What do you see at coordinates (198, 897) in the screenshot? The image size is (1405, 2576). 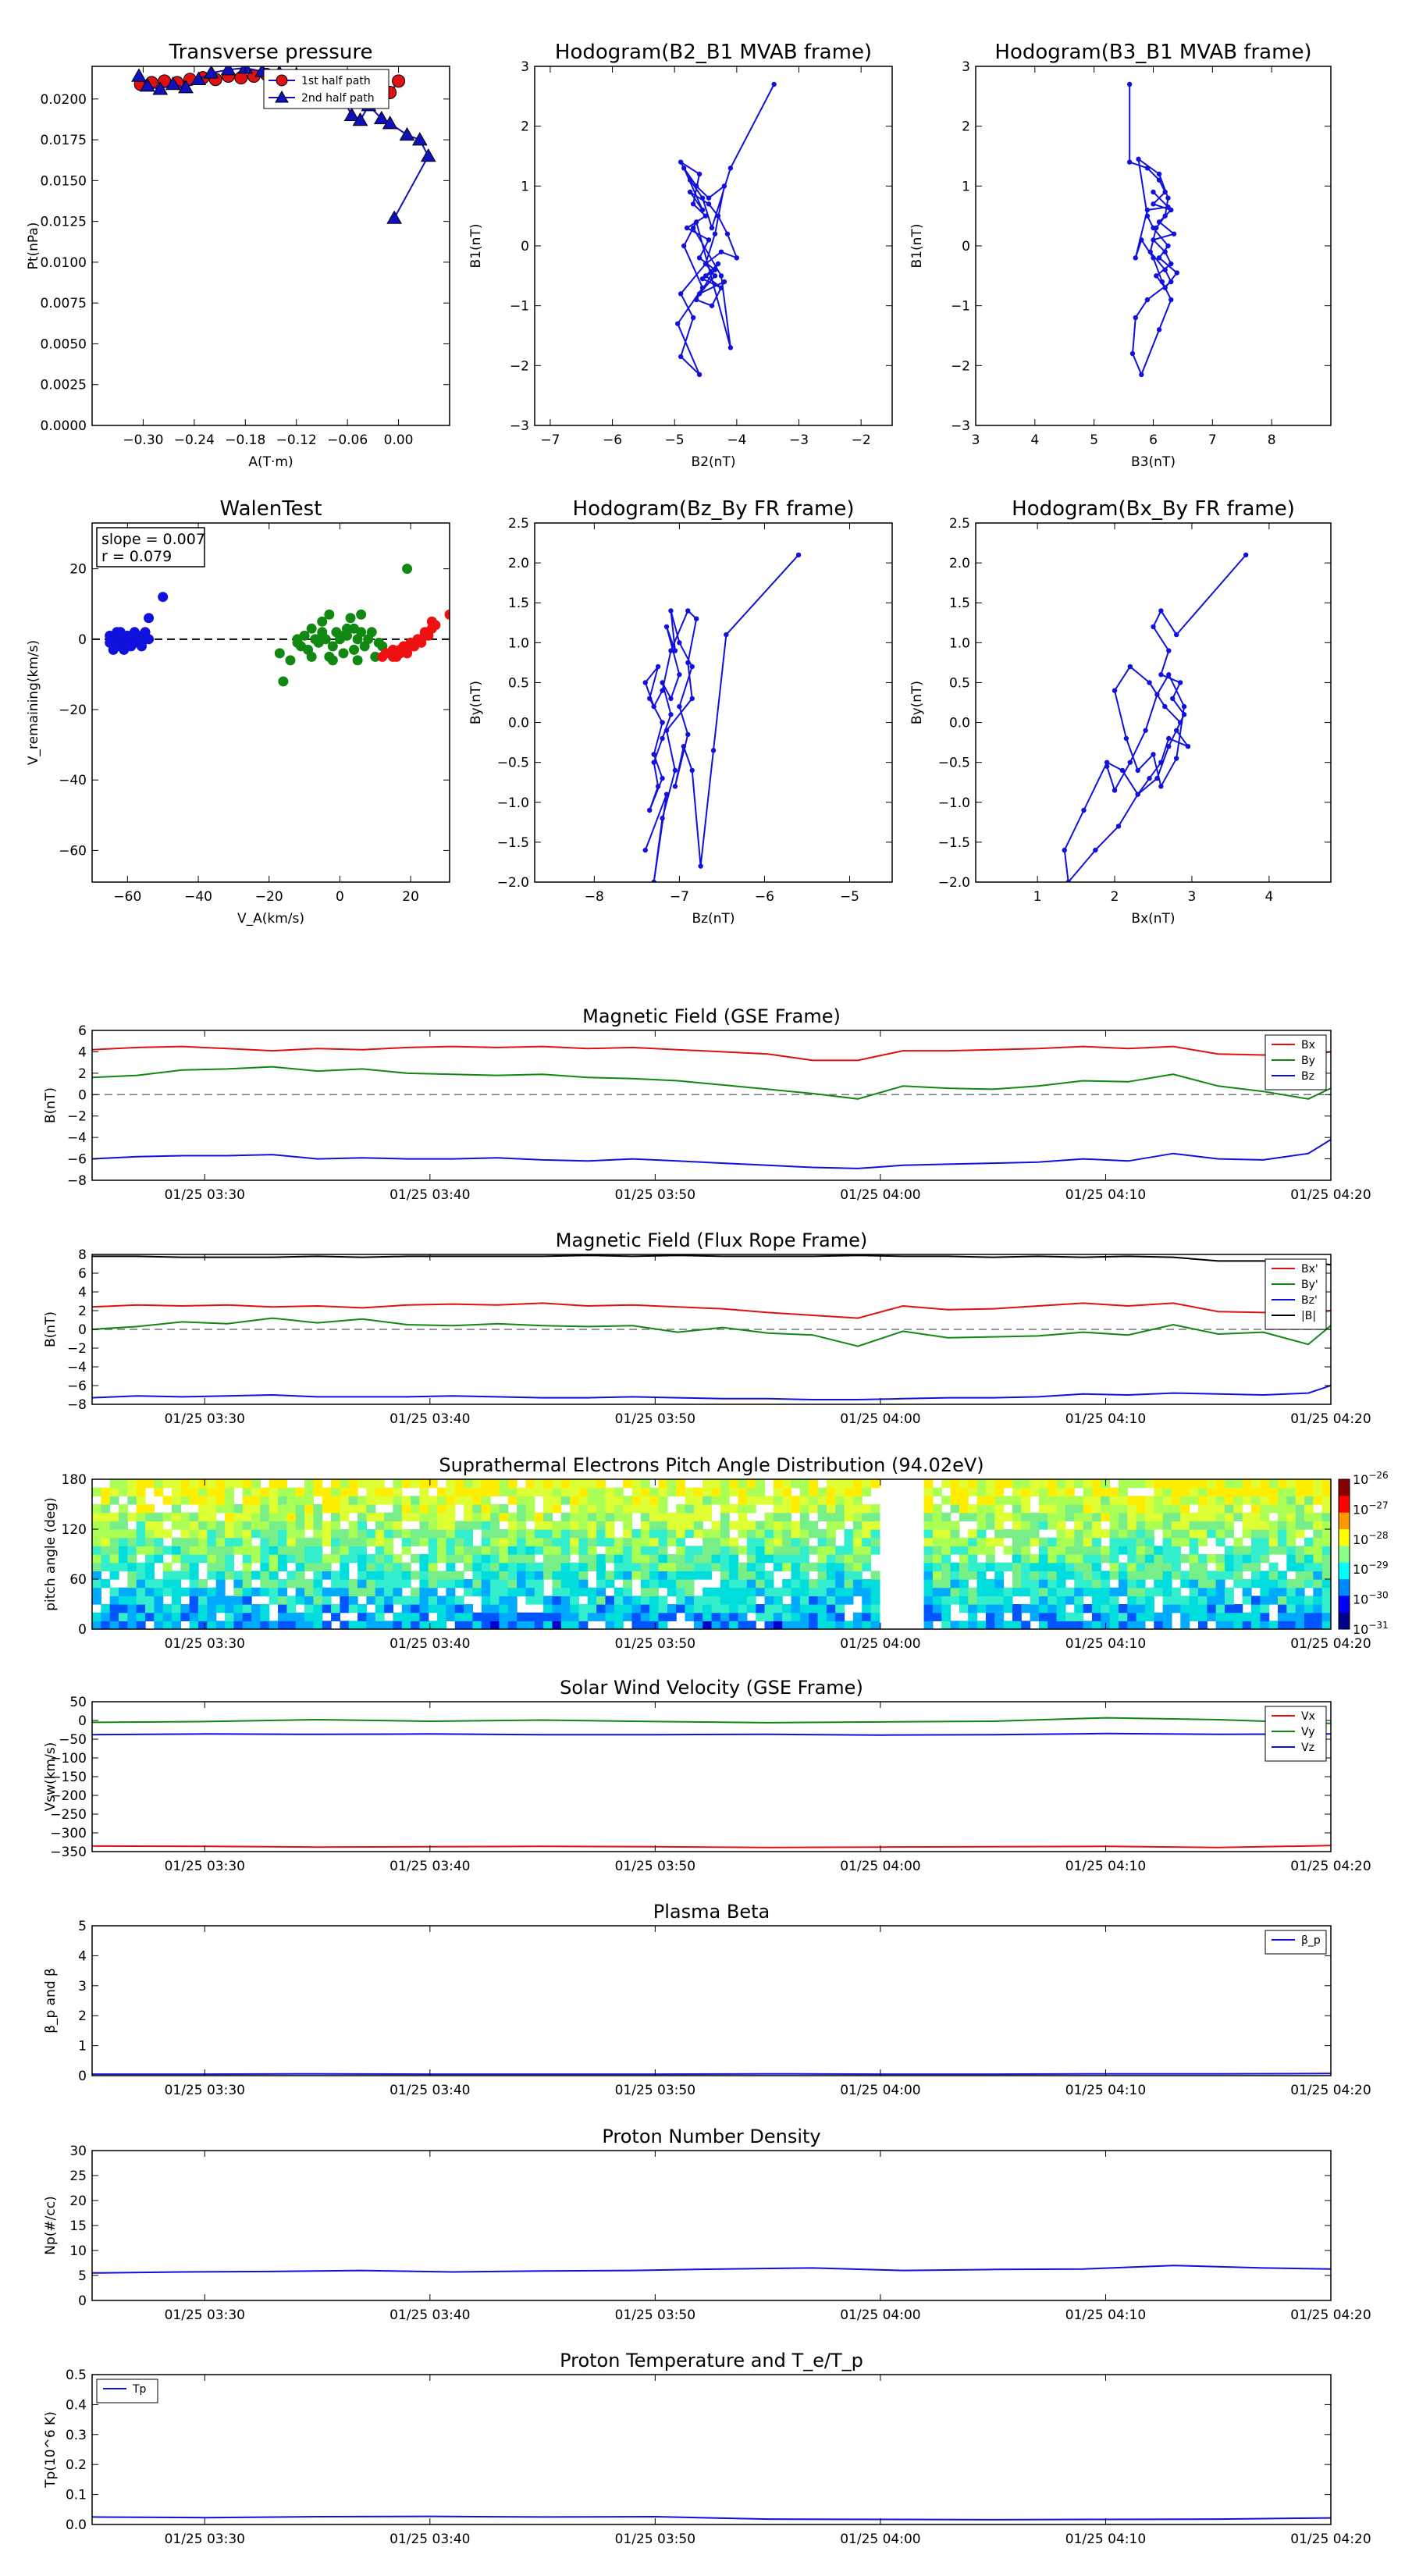 I see `x-tick-label: −40` at bounding box center [198, 897].